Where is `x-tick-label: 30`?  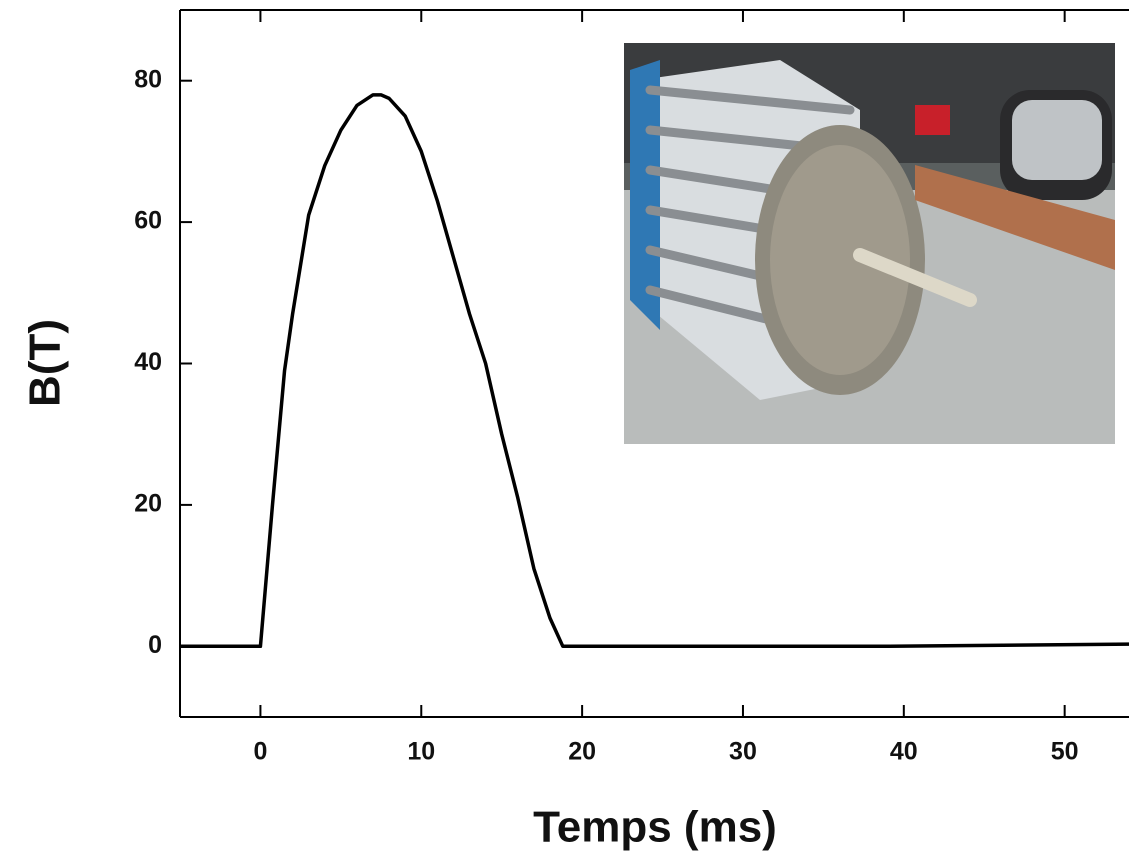
x-tick-label: 30 is located at coordinates (743, 752).